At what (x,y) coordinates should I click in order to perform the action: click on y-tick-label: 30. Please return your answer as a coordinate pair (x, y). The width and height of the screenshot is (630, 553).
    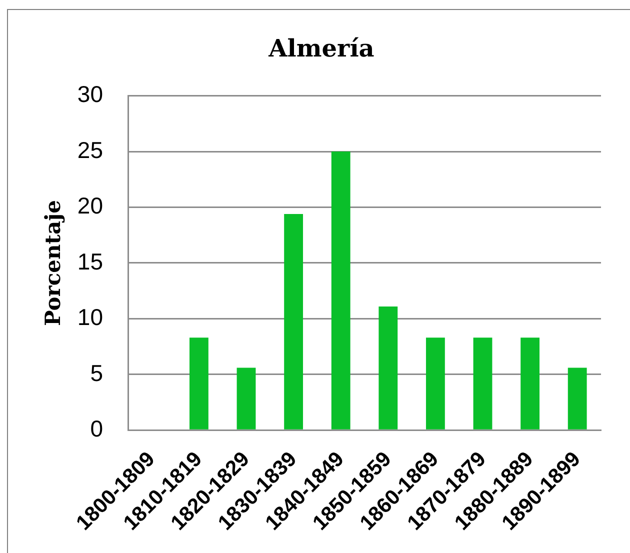
    Looking at the image, I should click on (90, 94).